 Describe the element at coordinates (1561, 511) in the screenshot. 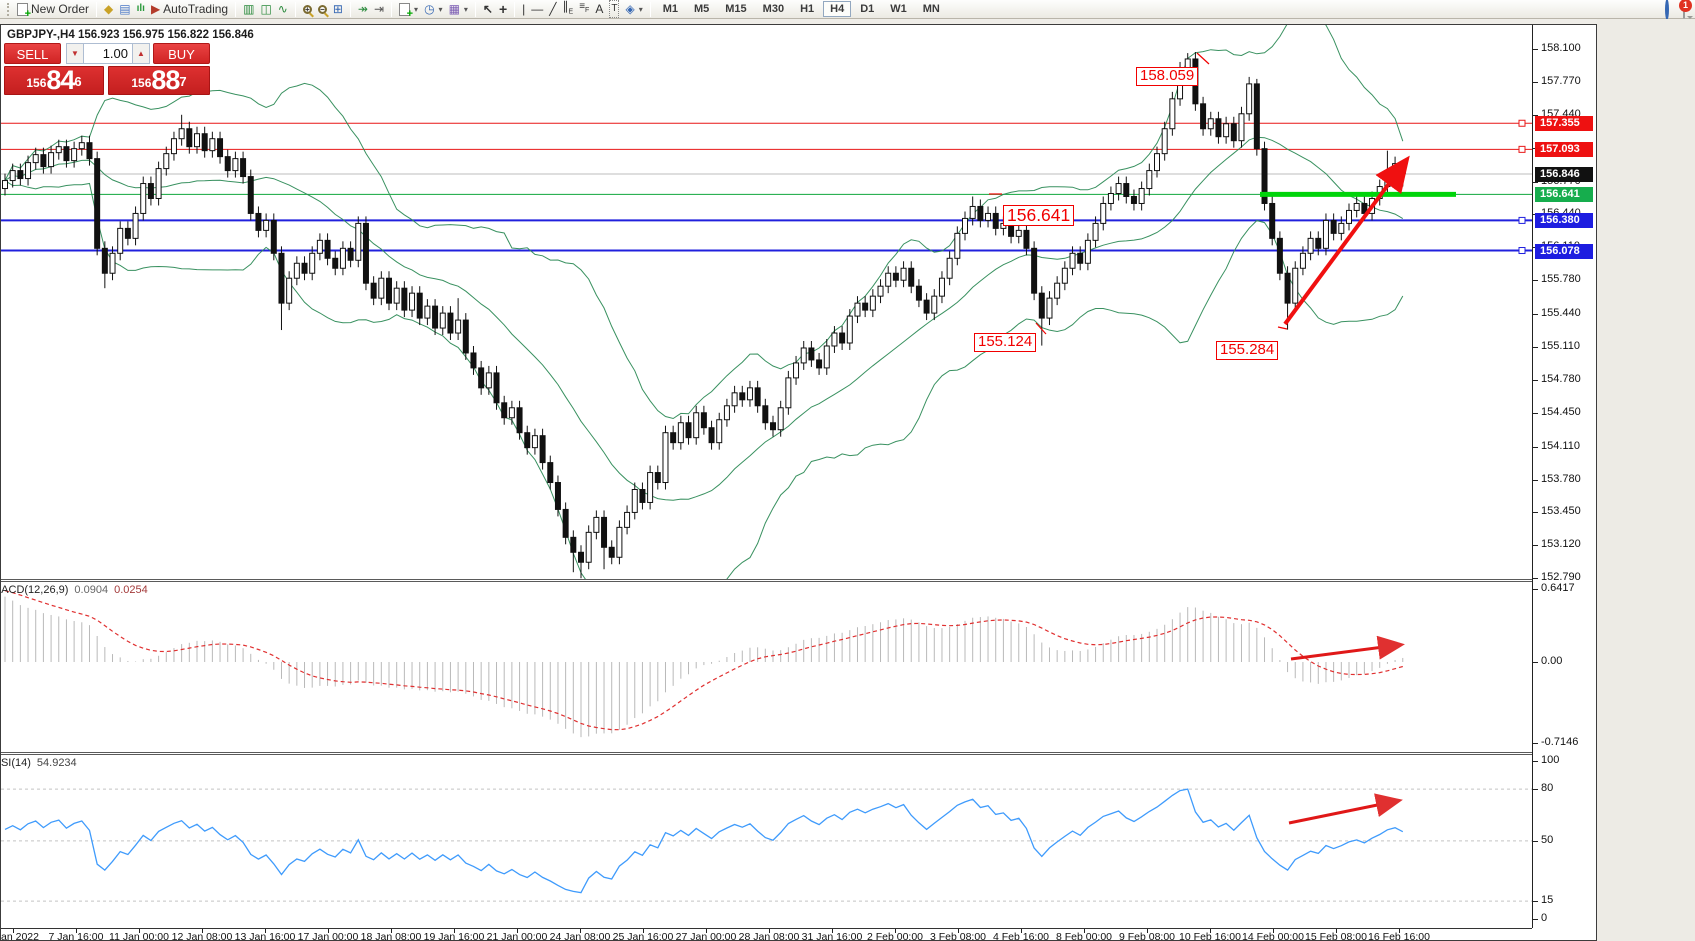

I see `price-tick-label: 153.450` at that location.